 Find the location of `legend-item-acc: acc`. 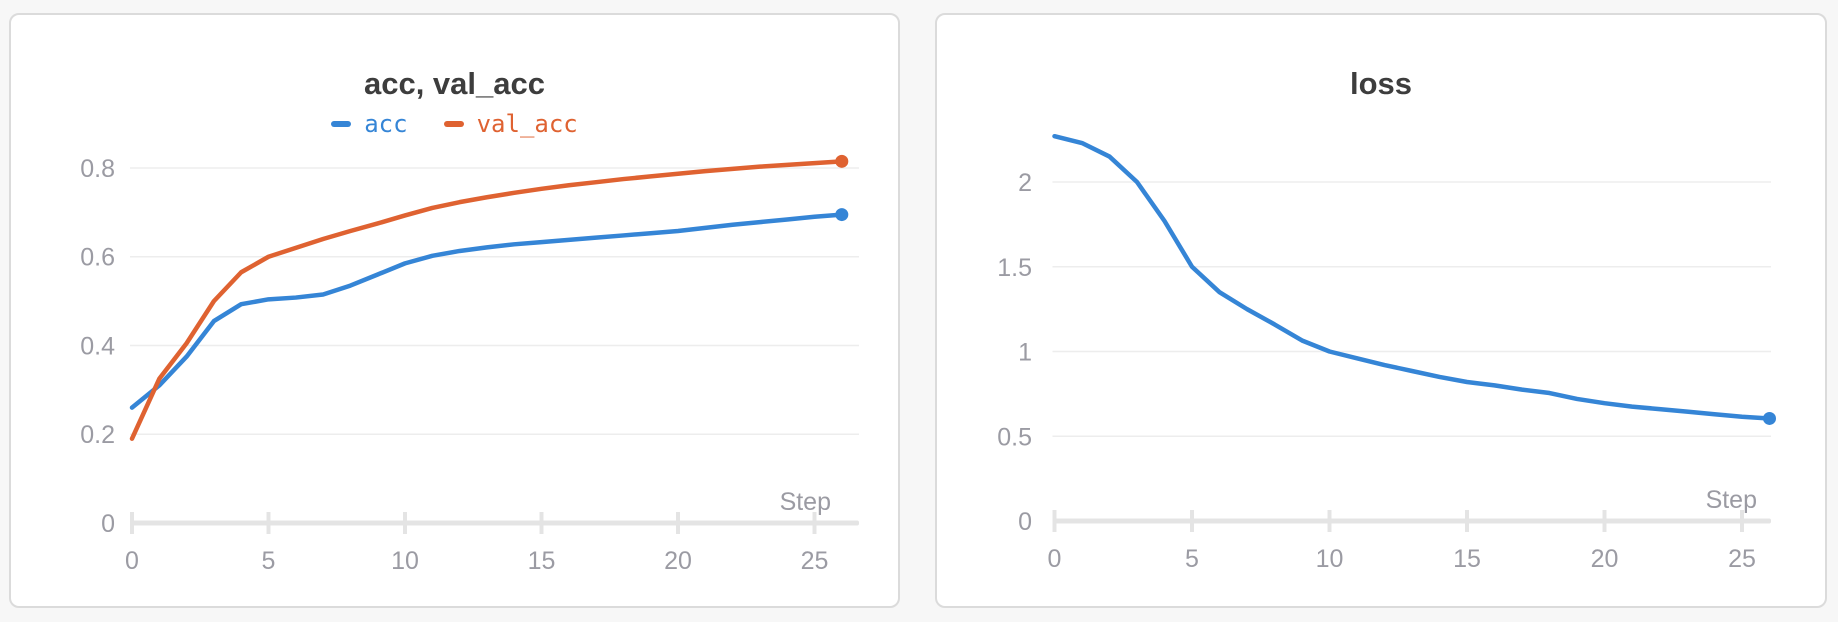

legend-item-acc: acc is located at coordinates (369, 124).